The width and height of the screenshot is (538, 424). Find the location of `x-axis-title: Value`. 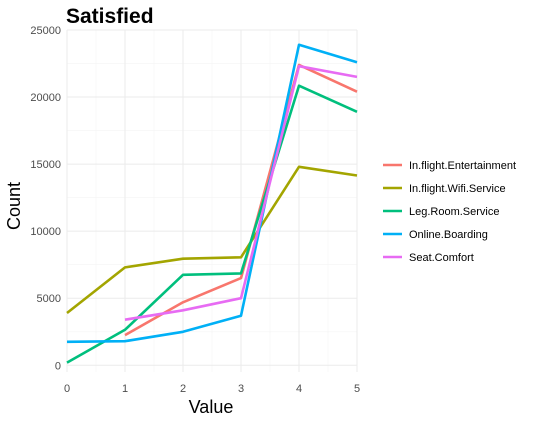

x-axis-title: Value is located at coordinates (211, 407).